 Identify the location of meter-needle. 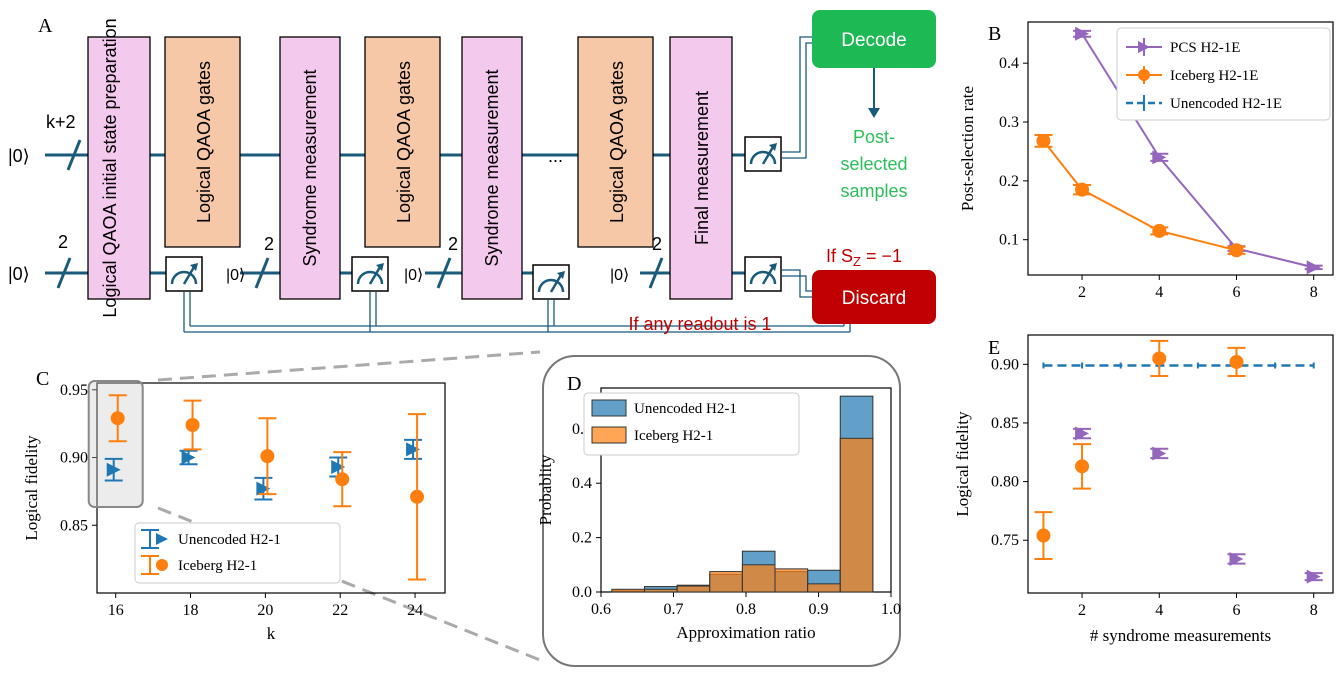
(375, 275).